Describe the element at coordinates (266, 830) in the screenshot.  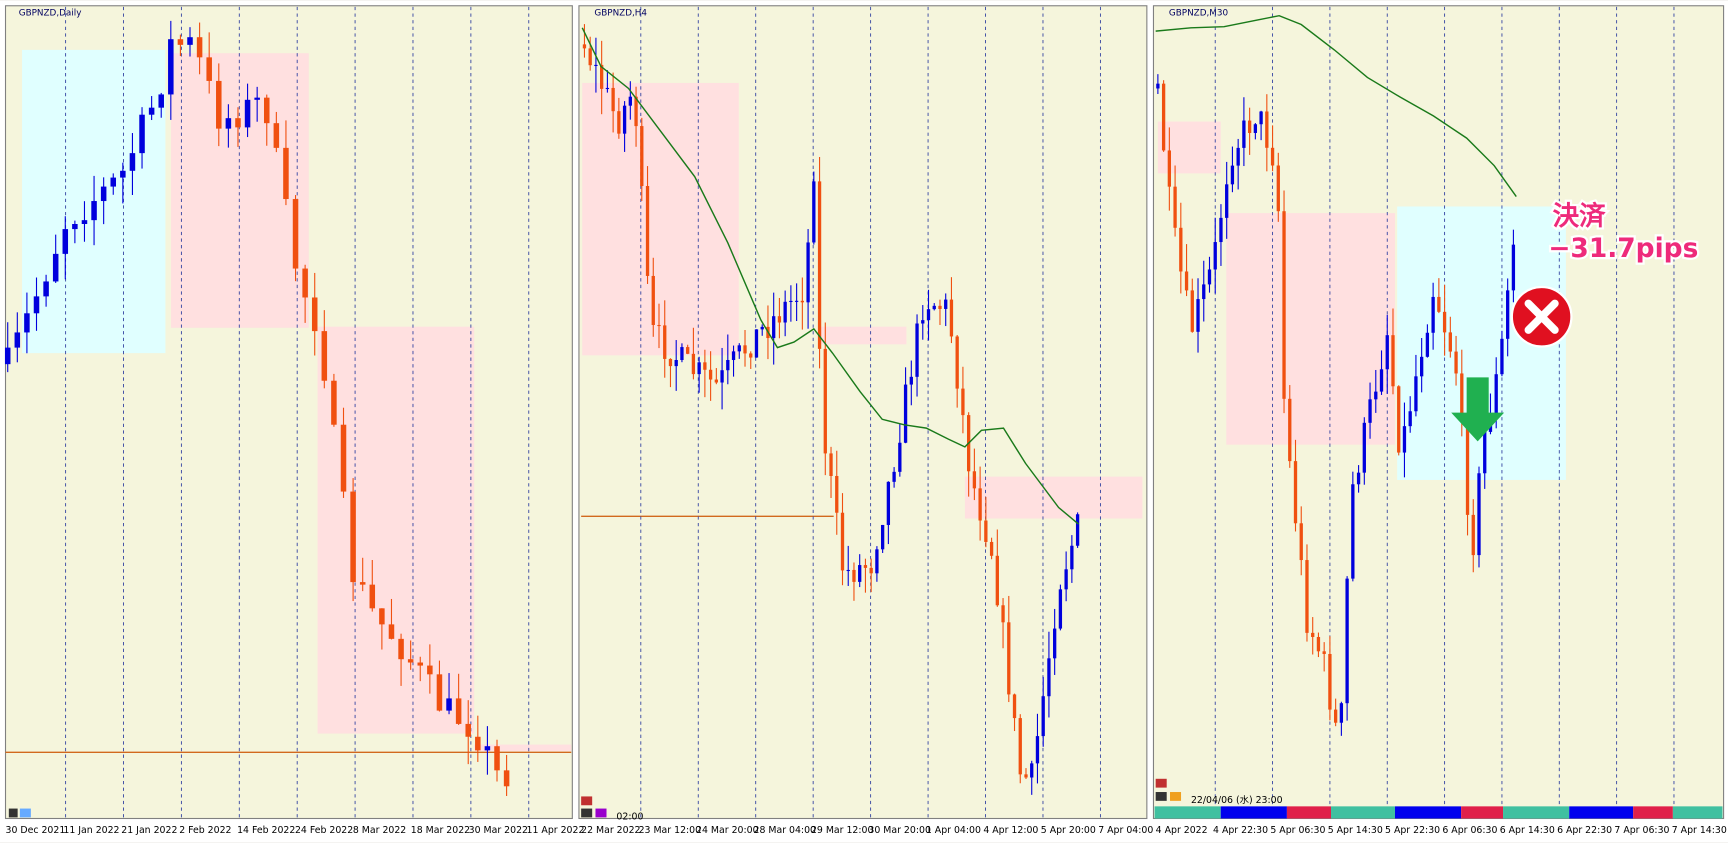
I see `x-tick-label: 14 Feb 2022` at that location.